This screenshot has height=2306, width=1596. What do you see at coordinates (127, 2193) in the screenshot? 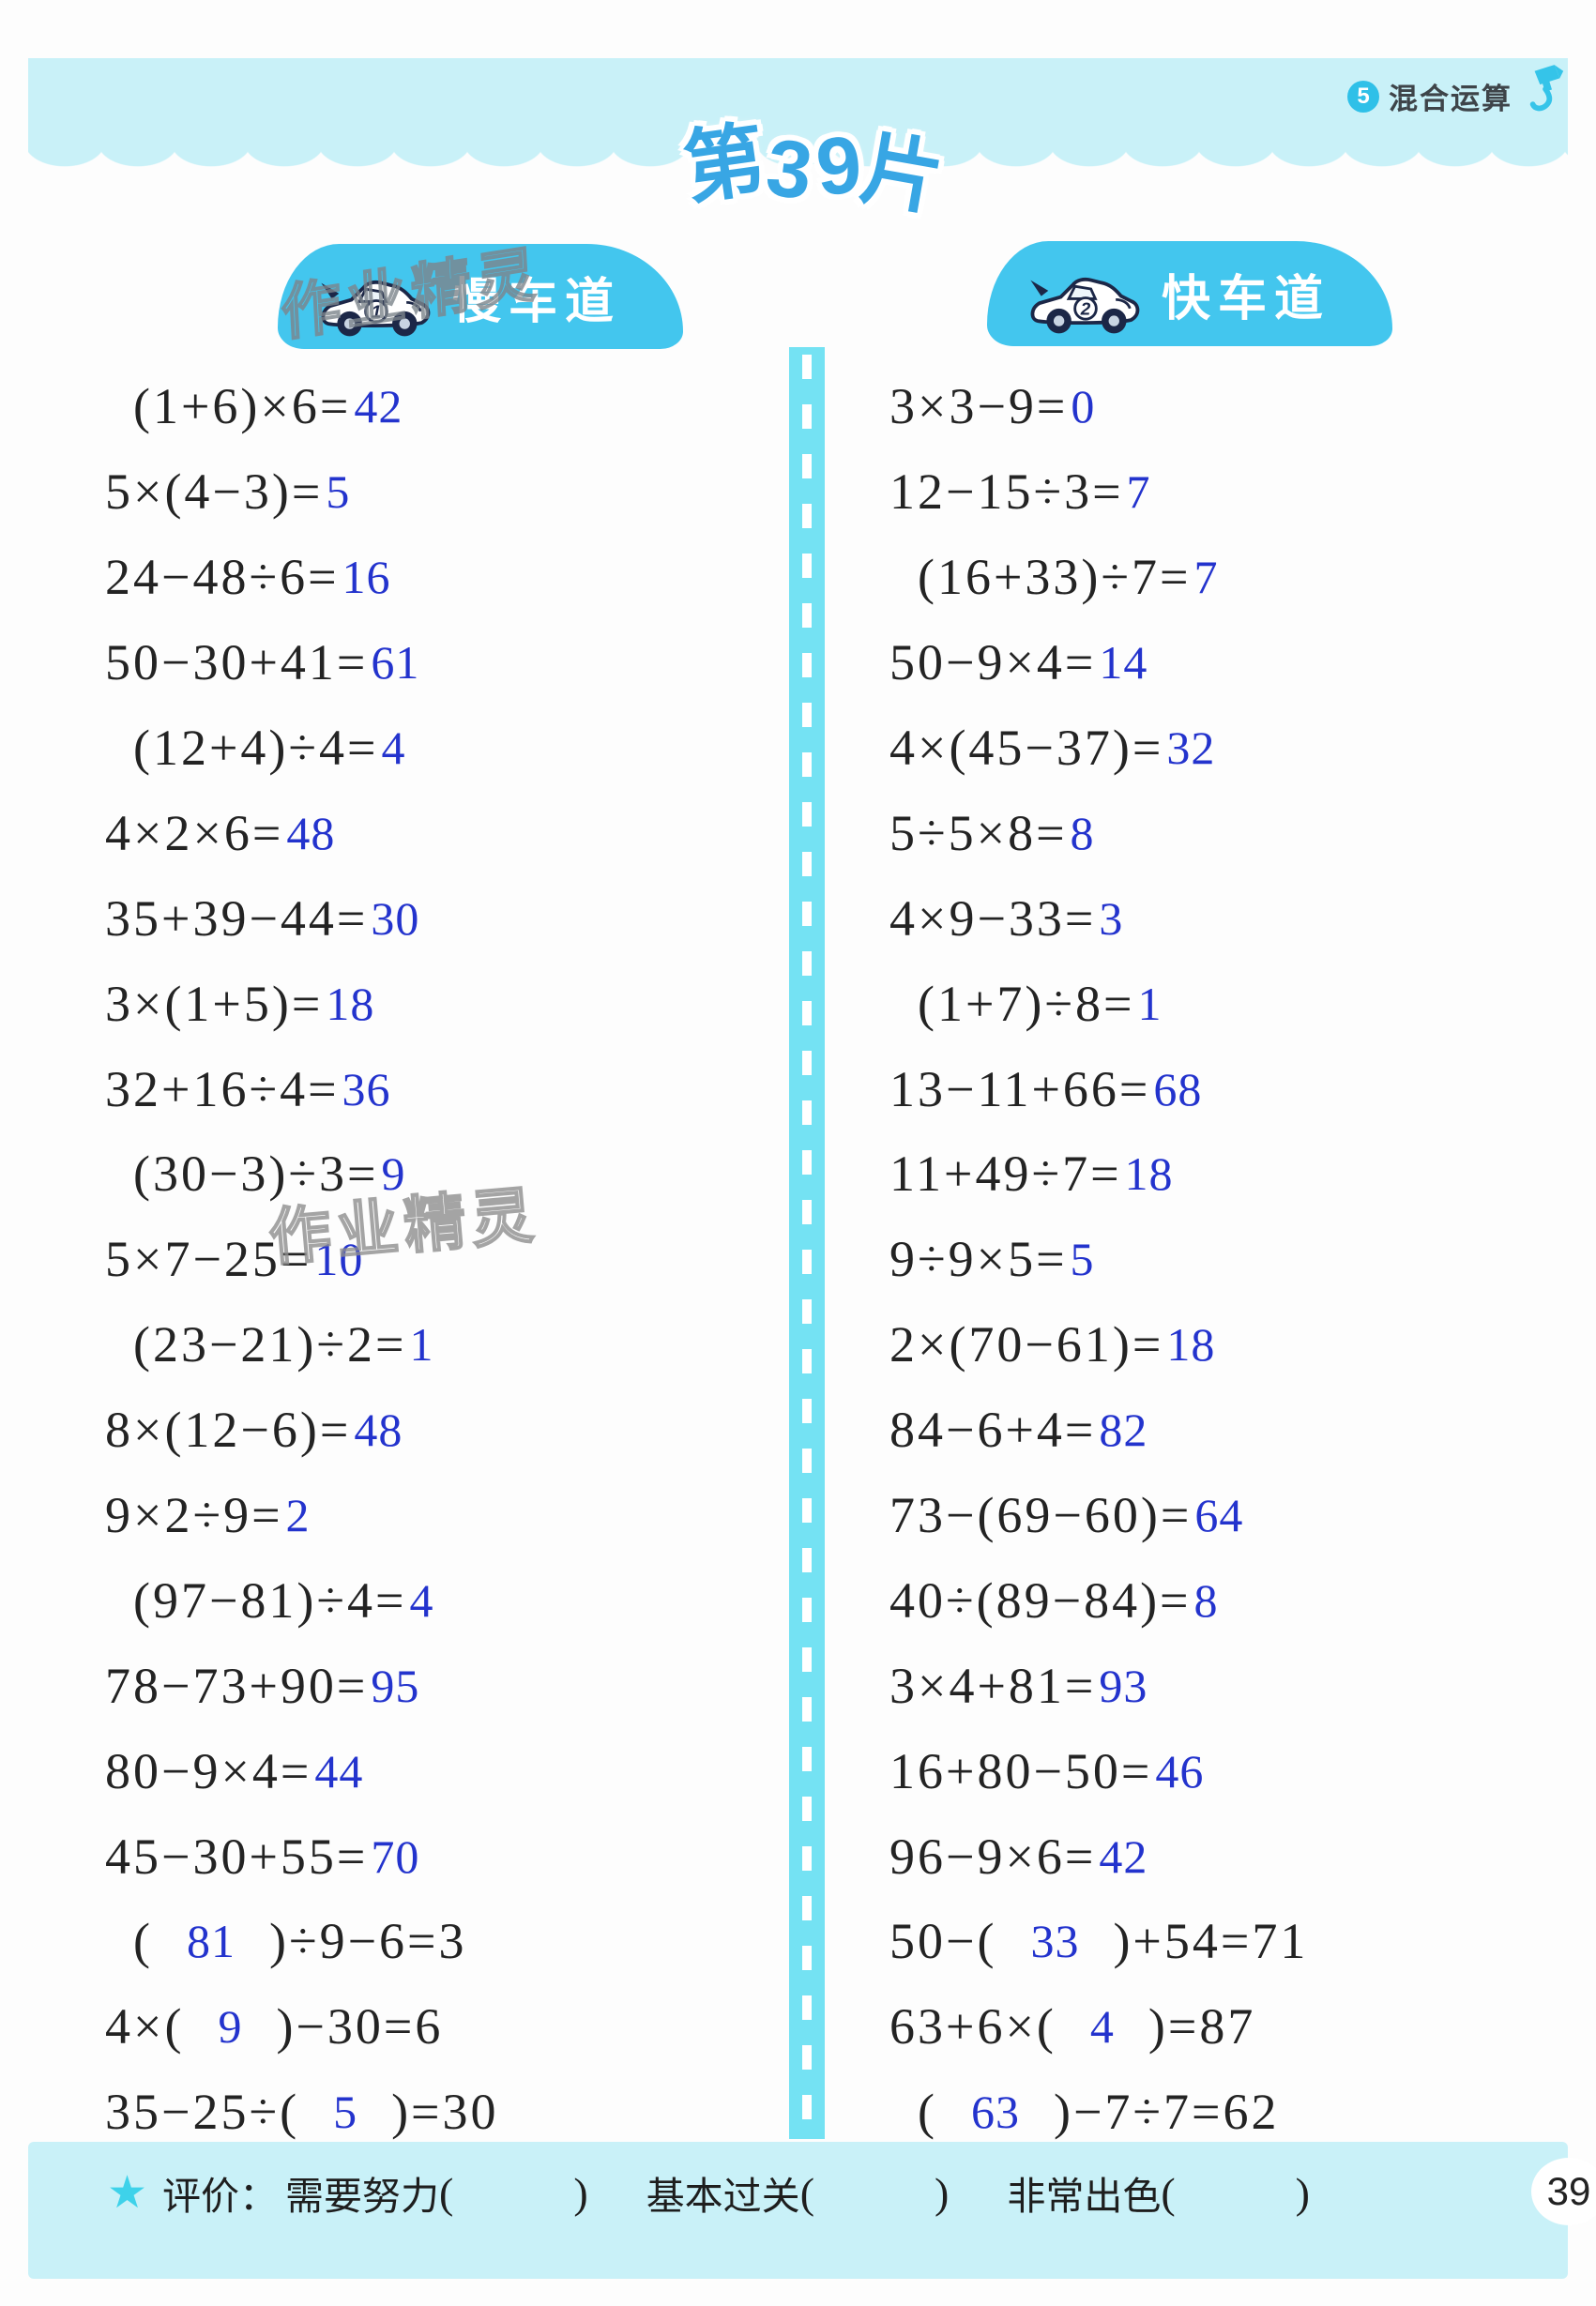
I see `star-icon: ★` at bounding box center [127, 2193].